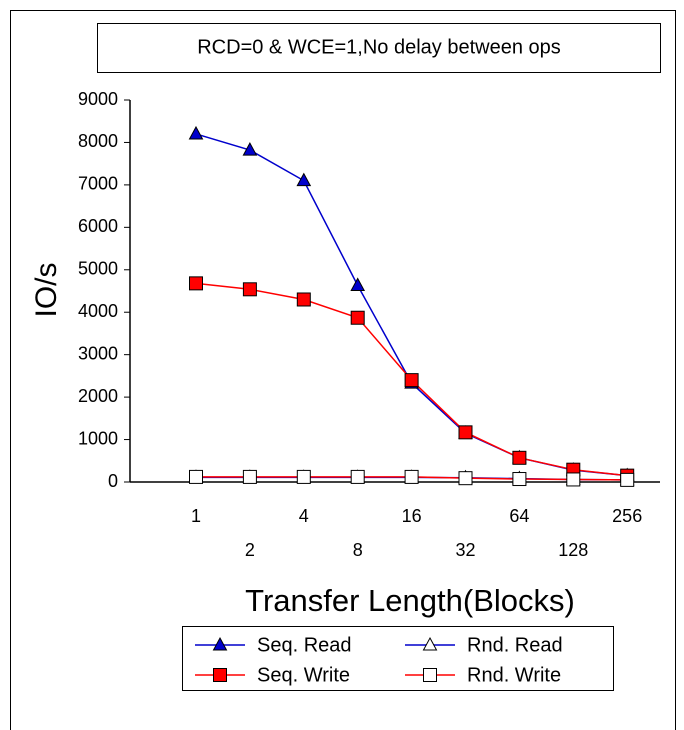  What do you see at coordinates (250, 550) in the screenshot?
I see `x-tick-label: 2` at bounding box center [250, 550].